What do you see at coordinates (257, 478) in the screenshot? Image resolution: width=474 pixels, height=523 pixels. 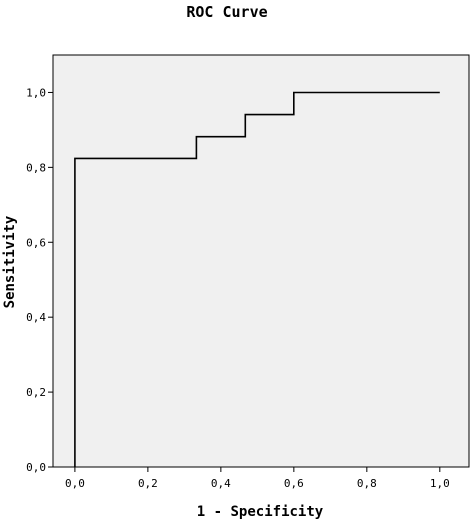 I see `x-axis-ticks: 0,0 0,2 0,4 0,6 0,8 1,0` at bounding box center [257, 478].